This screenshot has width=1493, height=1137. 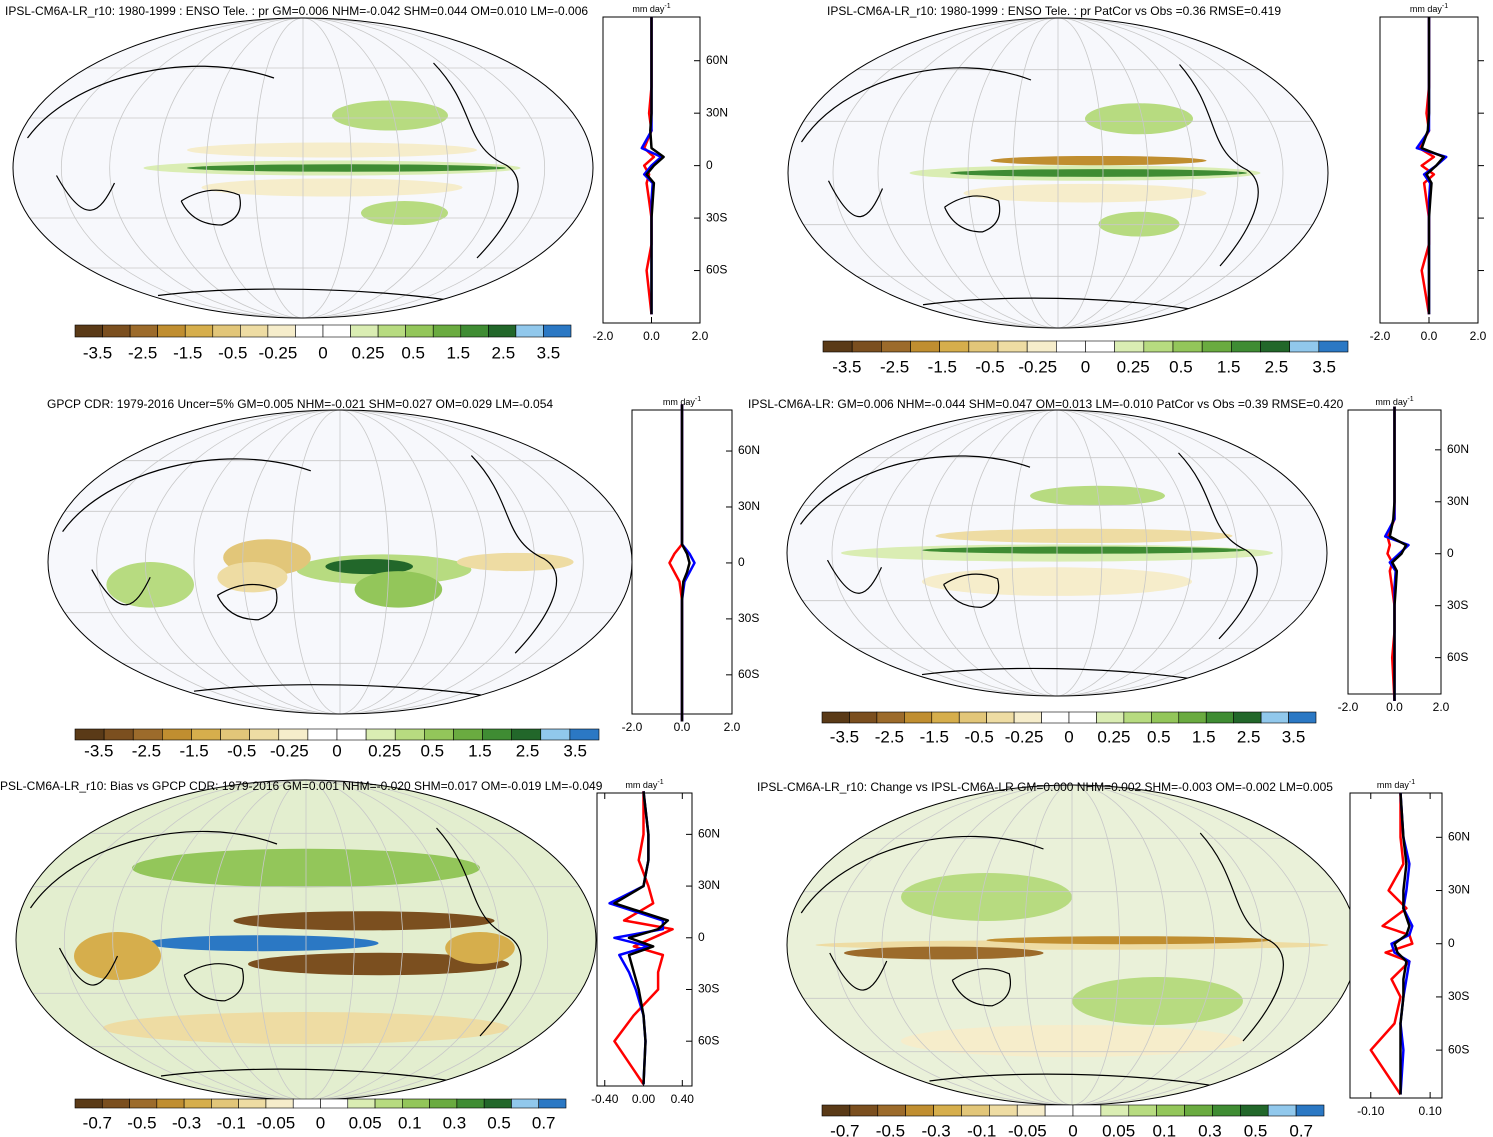 What do you see at coordinates (141, 1122) in the screenshot?
I see `colorbar-label: -0.5` at bounding box center [141, 1122].